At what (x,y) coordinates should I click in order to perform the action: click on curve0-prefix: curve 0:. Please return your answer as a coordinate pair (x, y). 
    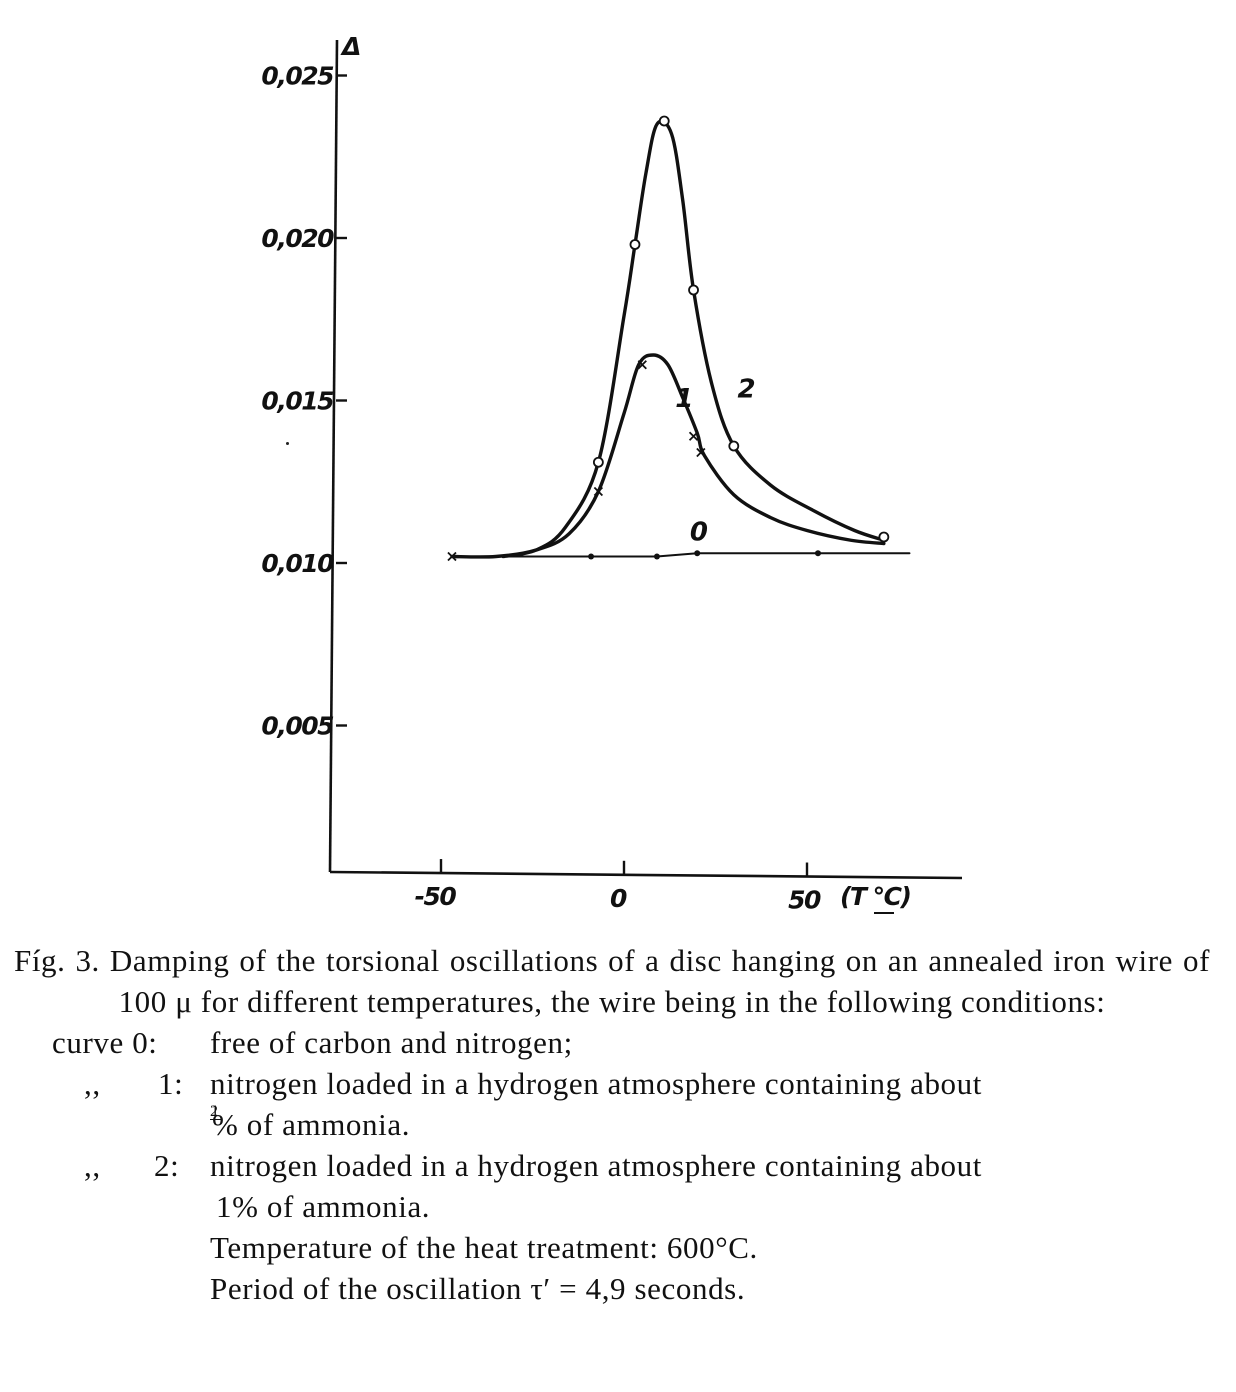
    Looking at the image, I should click on (105, 1042).